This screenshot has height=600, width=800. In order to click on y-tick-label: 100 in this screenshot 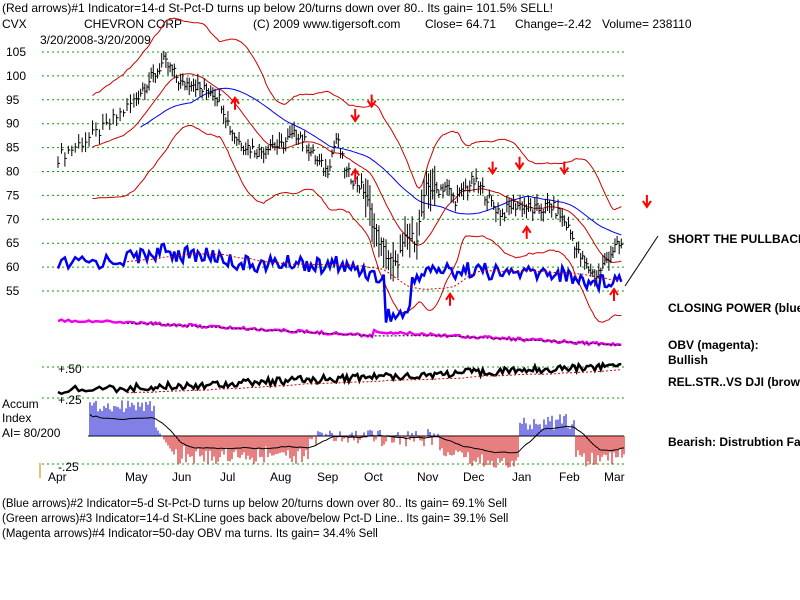, I will do `click(16, 76)`.